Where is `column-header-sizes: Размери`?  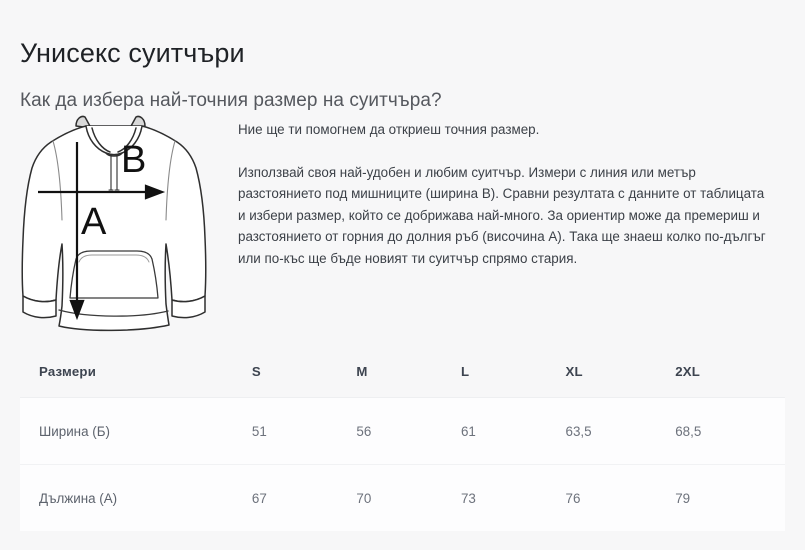
column-header-sizes: Размери is located at coordinates (136, 371).